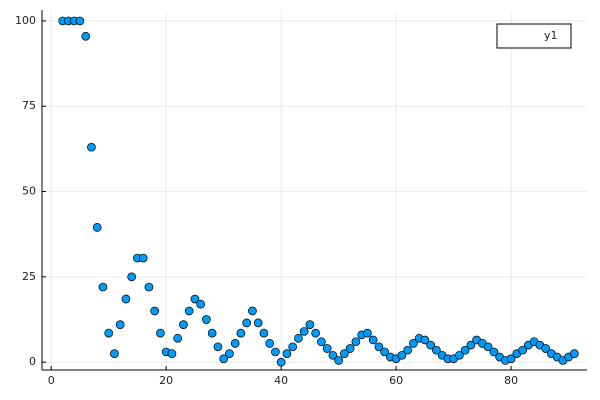 This screenshot has height=400, width=600. I want to click on legend-label: y1, so click(551, 35).